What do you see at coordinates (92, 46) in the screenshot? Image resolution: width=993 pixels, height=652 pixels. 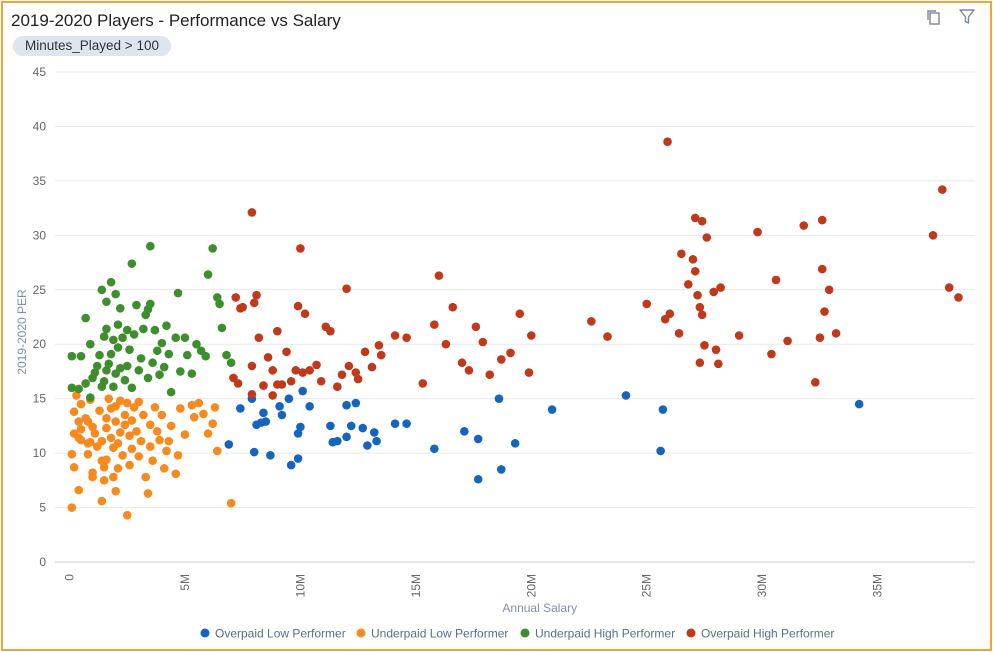 I see `filter-badge: Minutes_Played > 100` at bounding box center [92, 46].